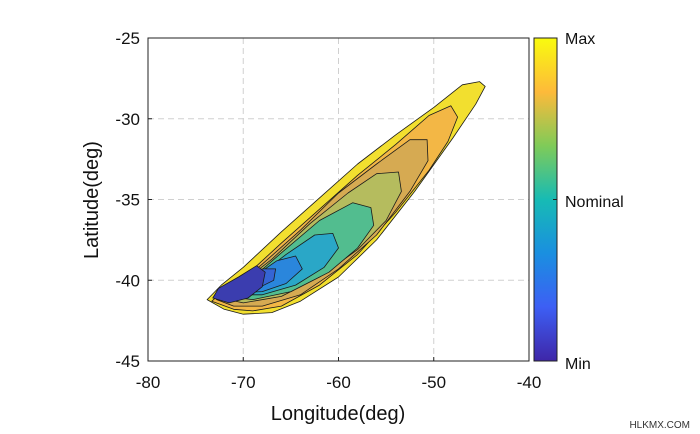 Image resolution: width=700 pixels, height=434 pixels. I want to click on x-tick-label: -70, so click(243, 382).